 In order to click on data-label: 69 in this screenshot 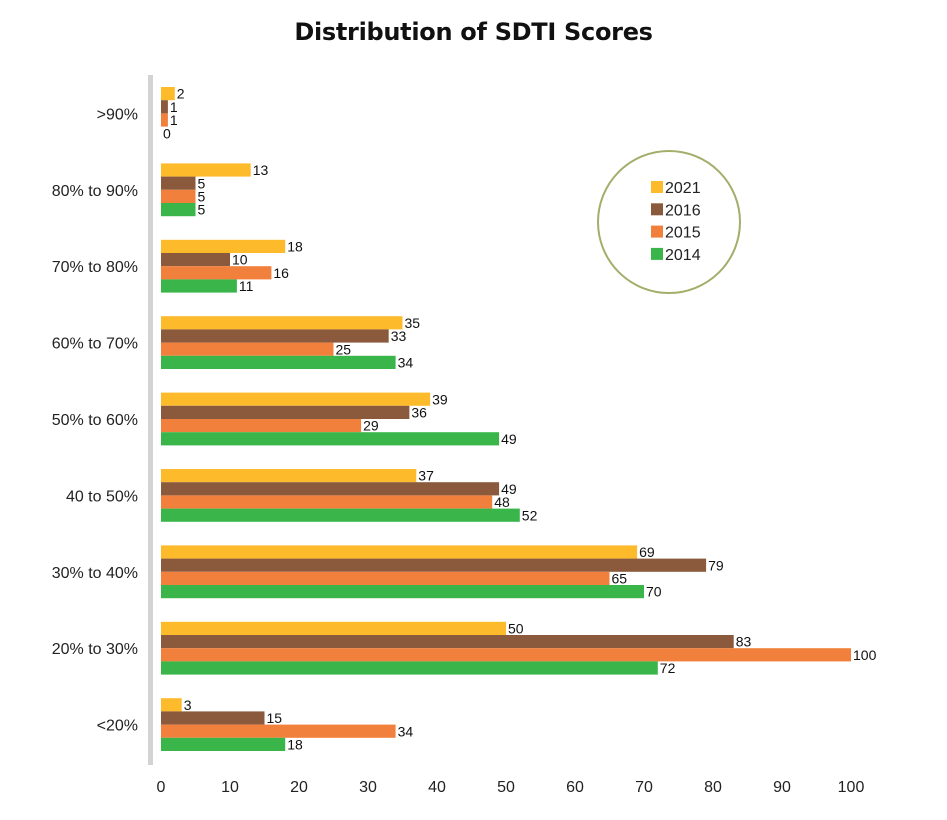, I will do `click(647, 552)`.